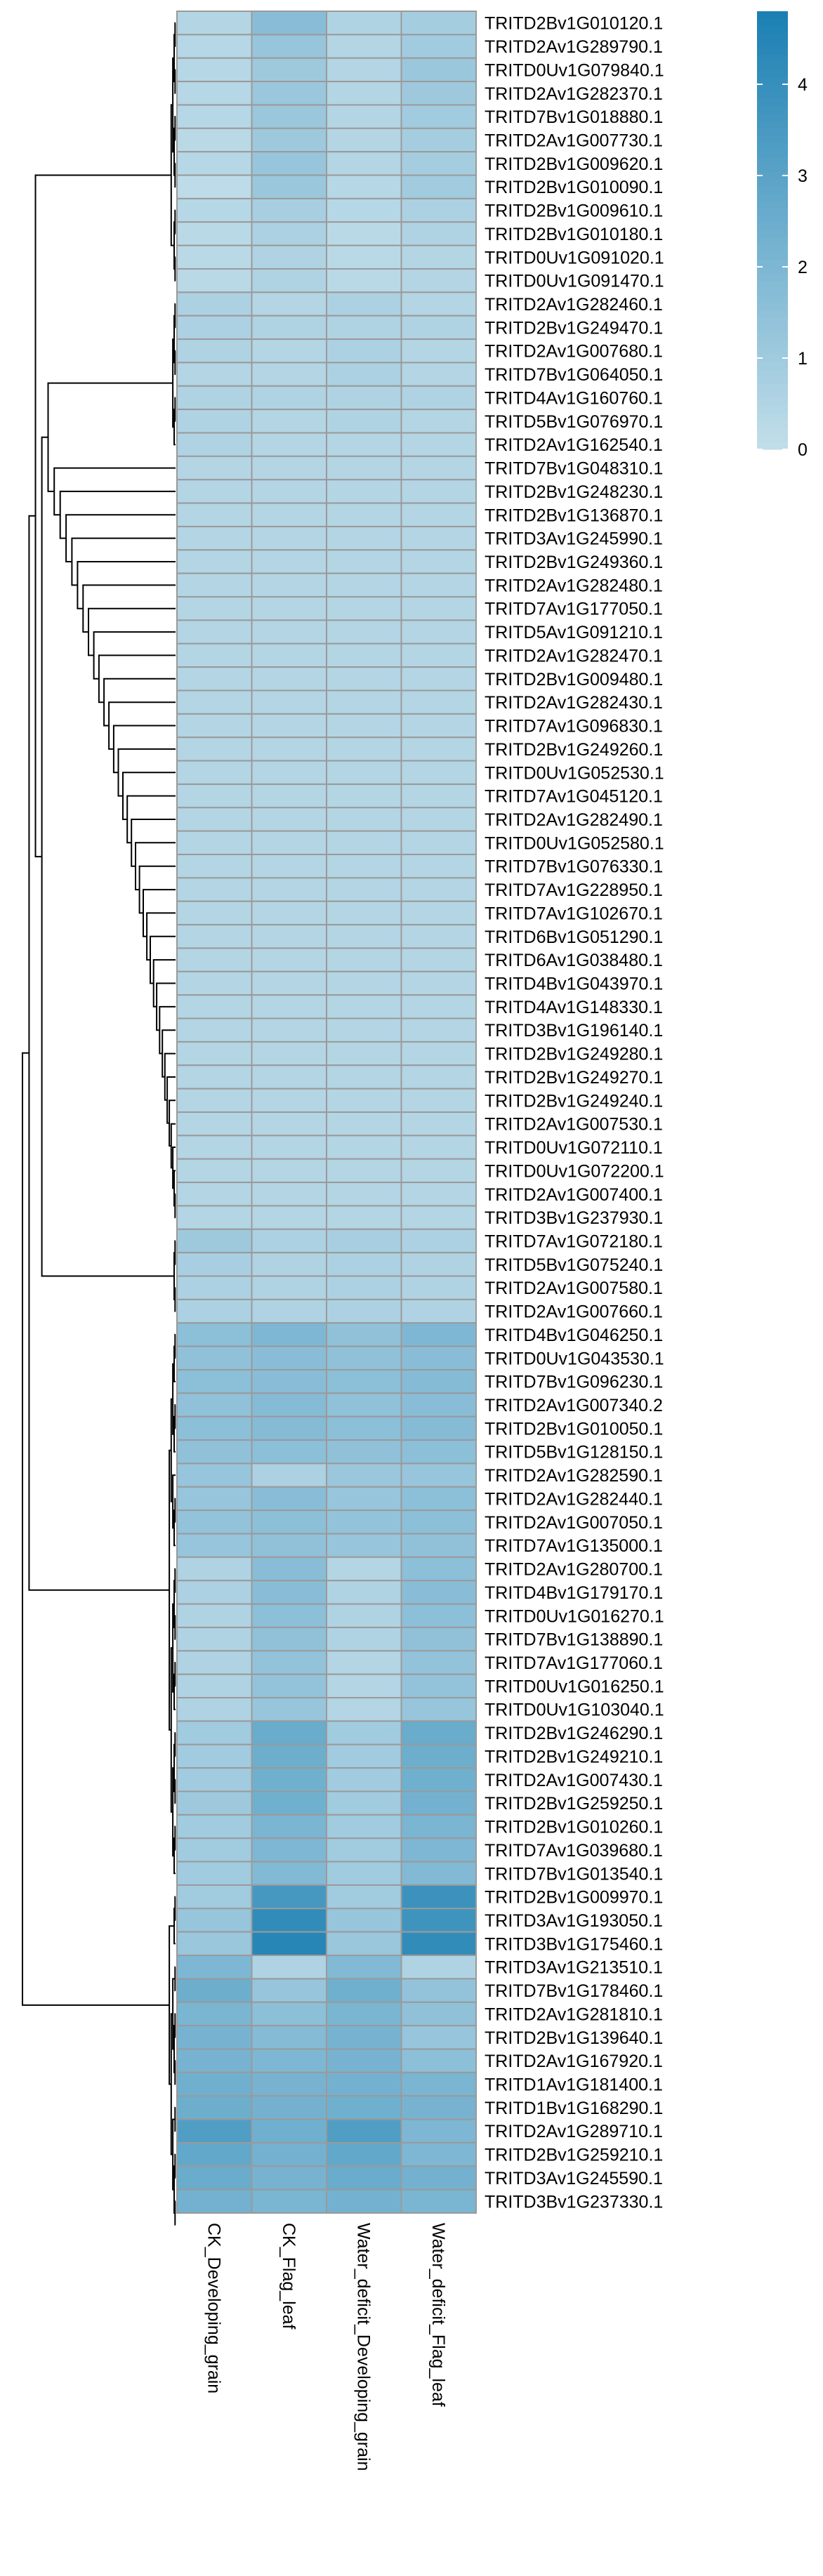 The width and height of the screenshot is (823, 2576). What do you see at coordinates (574, 1429) in the screenshot?
I see `row-label: TRITD2Bv1G010050.1` at bounding box center [574, 1429].